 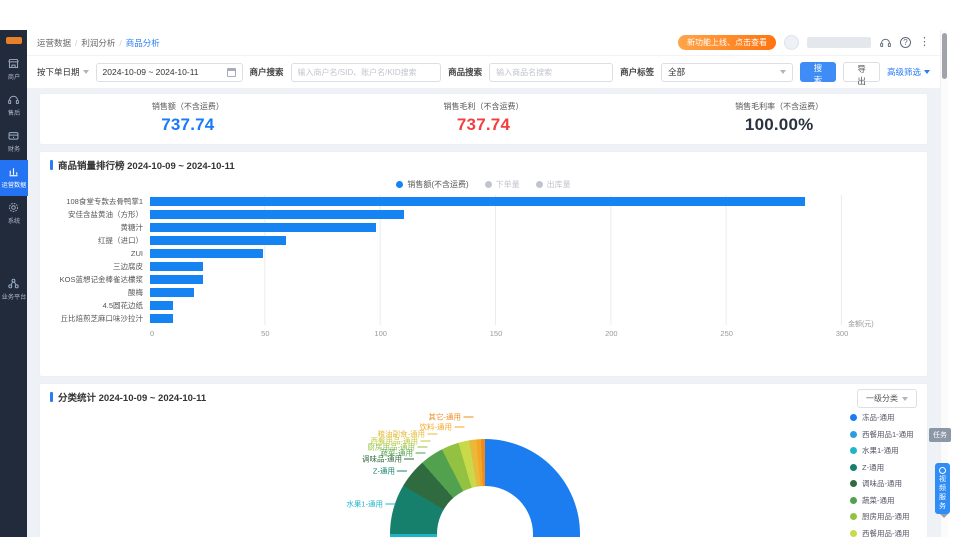 What do you see at coordinates (438, 184) in the screenshot?
I see `legend-label: 销售额(不含运费)` at bounding box center [438, 184].